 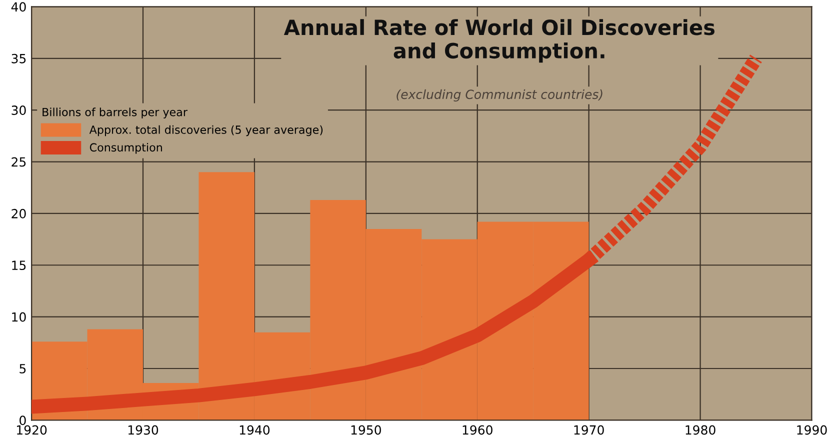 I want to click on legend-label: Consumption, so click(x=126, y=148).